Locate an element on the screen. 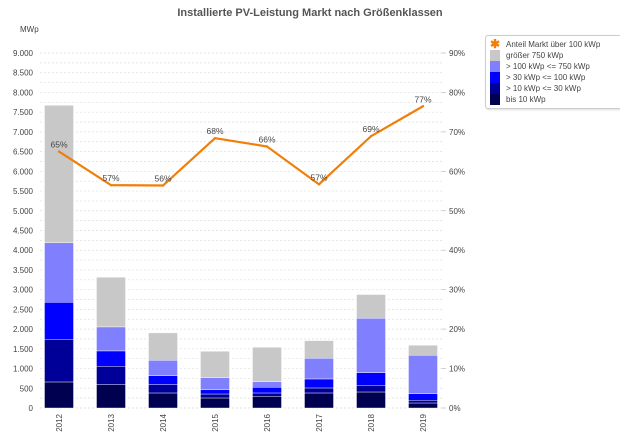 The image size is (620, 434). y-tick-label: 9.000 is located at coordinates (23, 53).